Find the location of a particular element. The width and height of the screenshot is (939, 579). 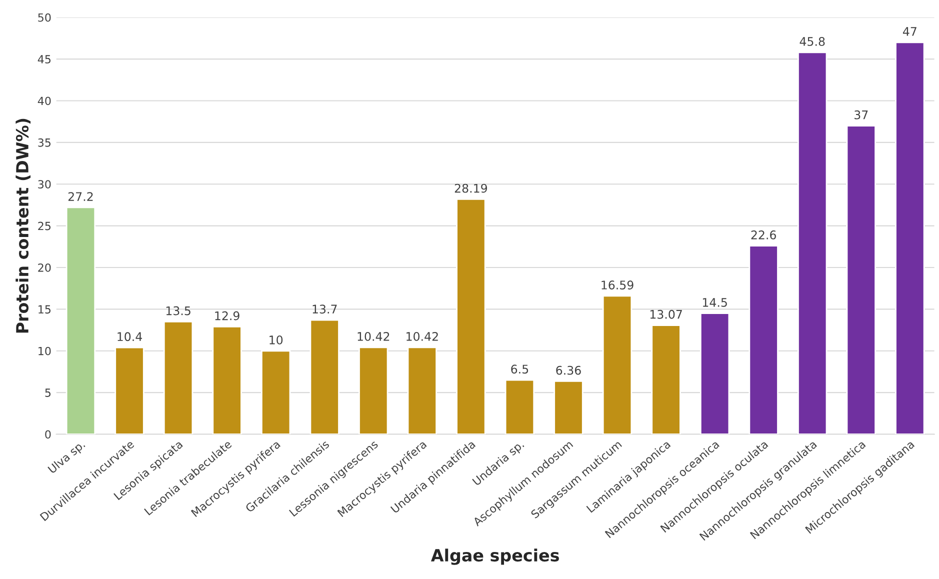

x-axis-title: Algae species is located at coordinates (494, 556).